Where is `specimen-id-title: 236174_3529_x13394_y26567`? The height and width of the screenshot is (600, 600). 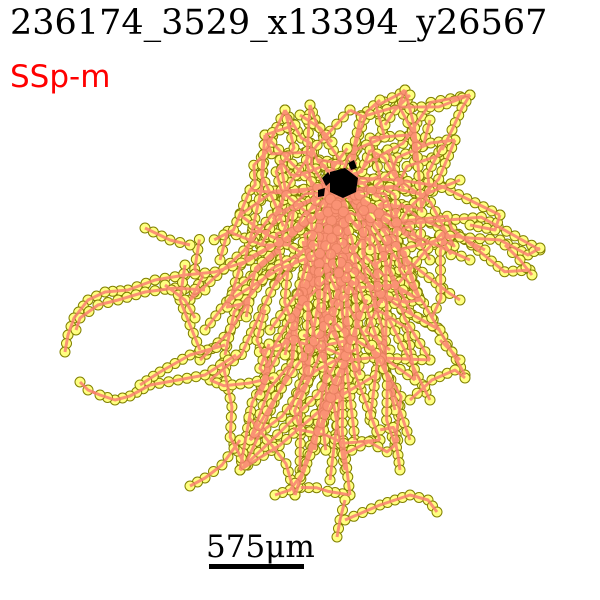
specimen-id-title: 236174_3529_x13394_y26567 is located at coordinates (279, 23).